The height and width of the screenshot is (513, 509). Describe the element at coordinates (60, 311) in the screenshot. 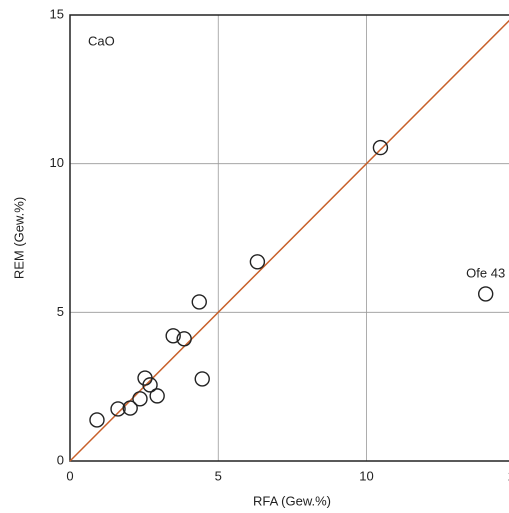

I see `y-tick-label: 5` at that location.